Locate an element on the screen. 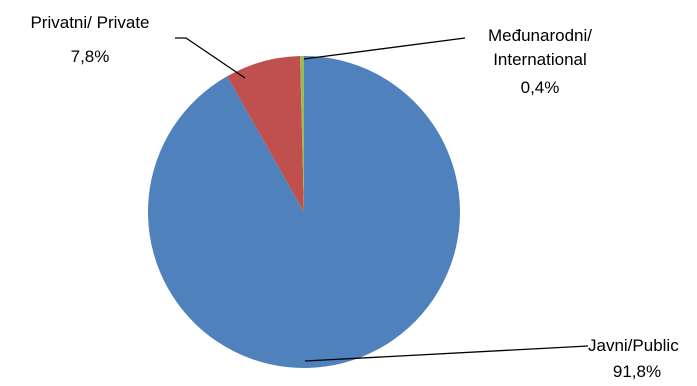  pie-slice-international is located at coordinates (302, 134).